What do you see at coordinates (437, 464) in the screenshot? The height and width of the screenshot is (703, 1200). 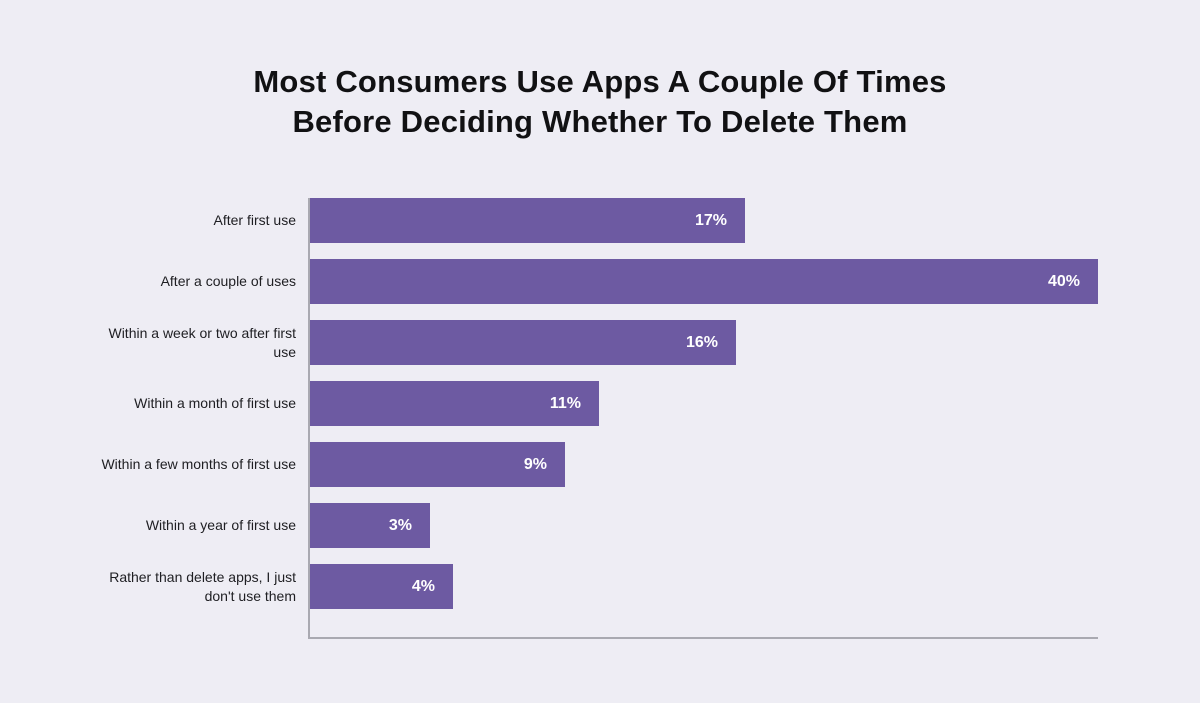 I see `bar: 9%` at bounding box center [437, 464].